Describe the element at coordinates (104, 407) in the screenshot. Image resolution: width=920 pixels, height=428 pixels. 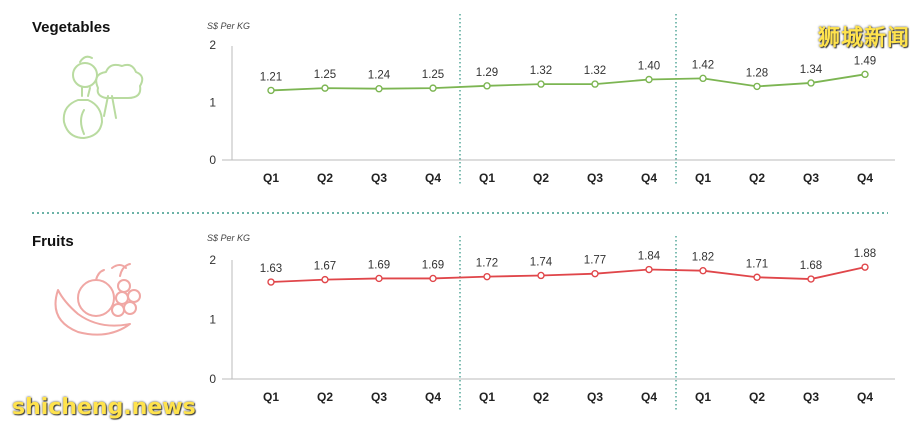
I see `watermark-english: shicheng.news` at that location.